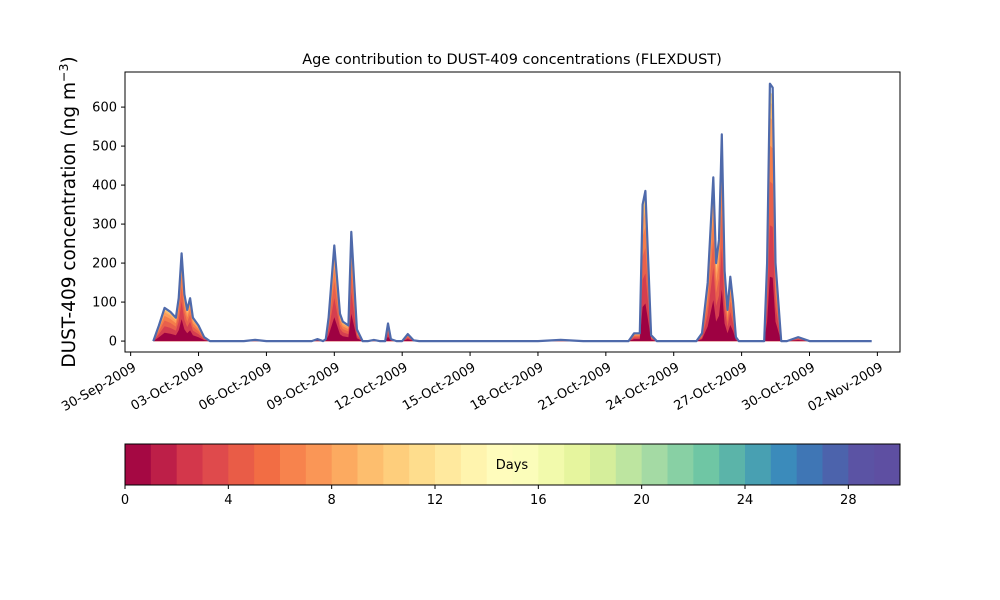 The width and height of the screenshot is (1000, 600). What do you see at coordinates (332, 500) in the screenshot?
I see `colorbar-tick-label: 8` at bounding box center [332, 500].